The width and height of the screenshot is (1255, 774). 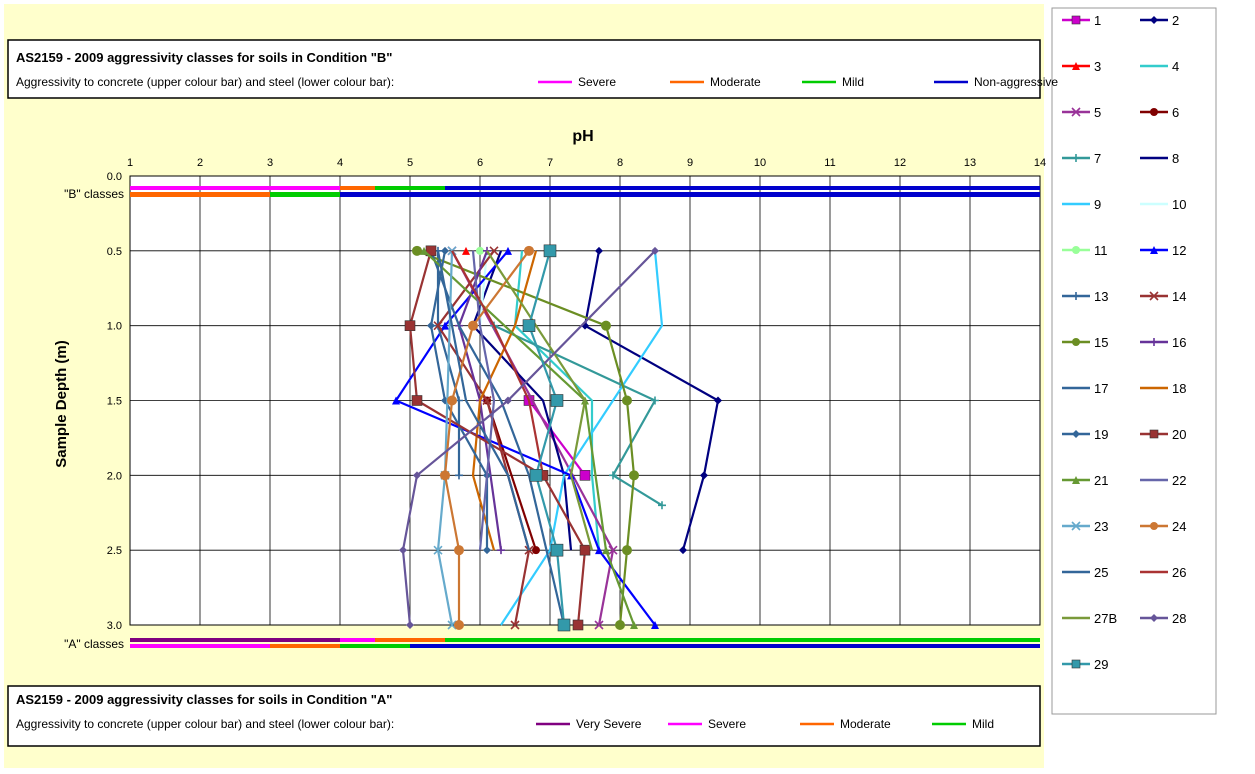 What do you see at coordinates (1085, 526) in the screenshot?
I see `legend-item-23: 23` at bounding box center [1085, 526].